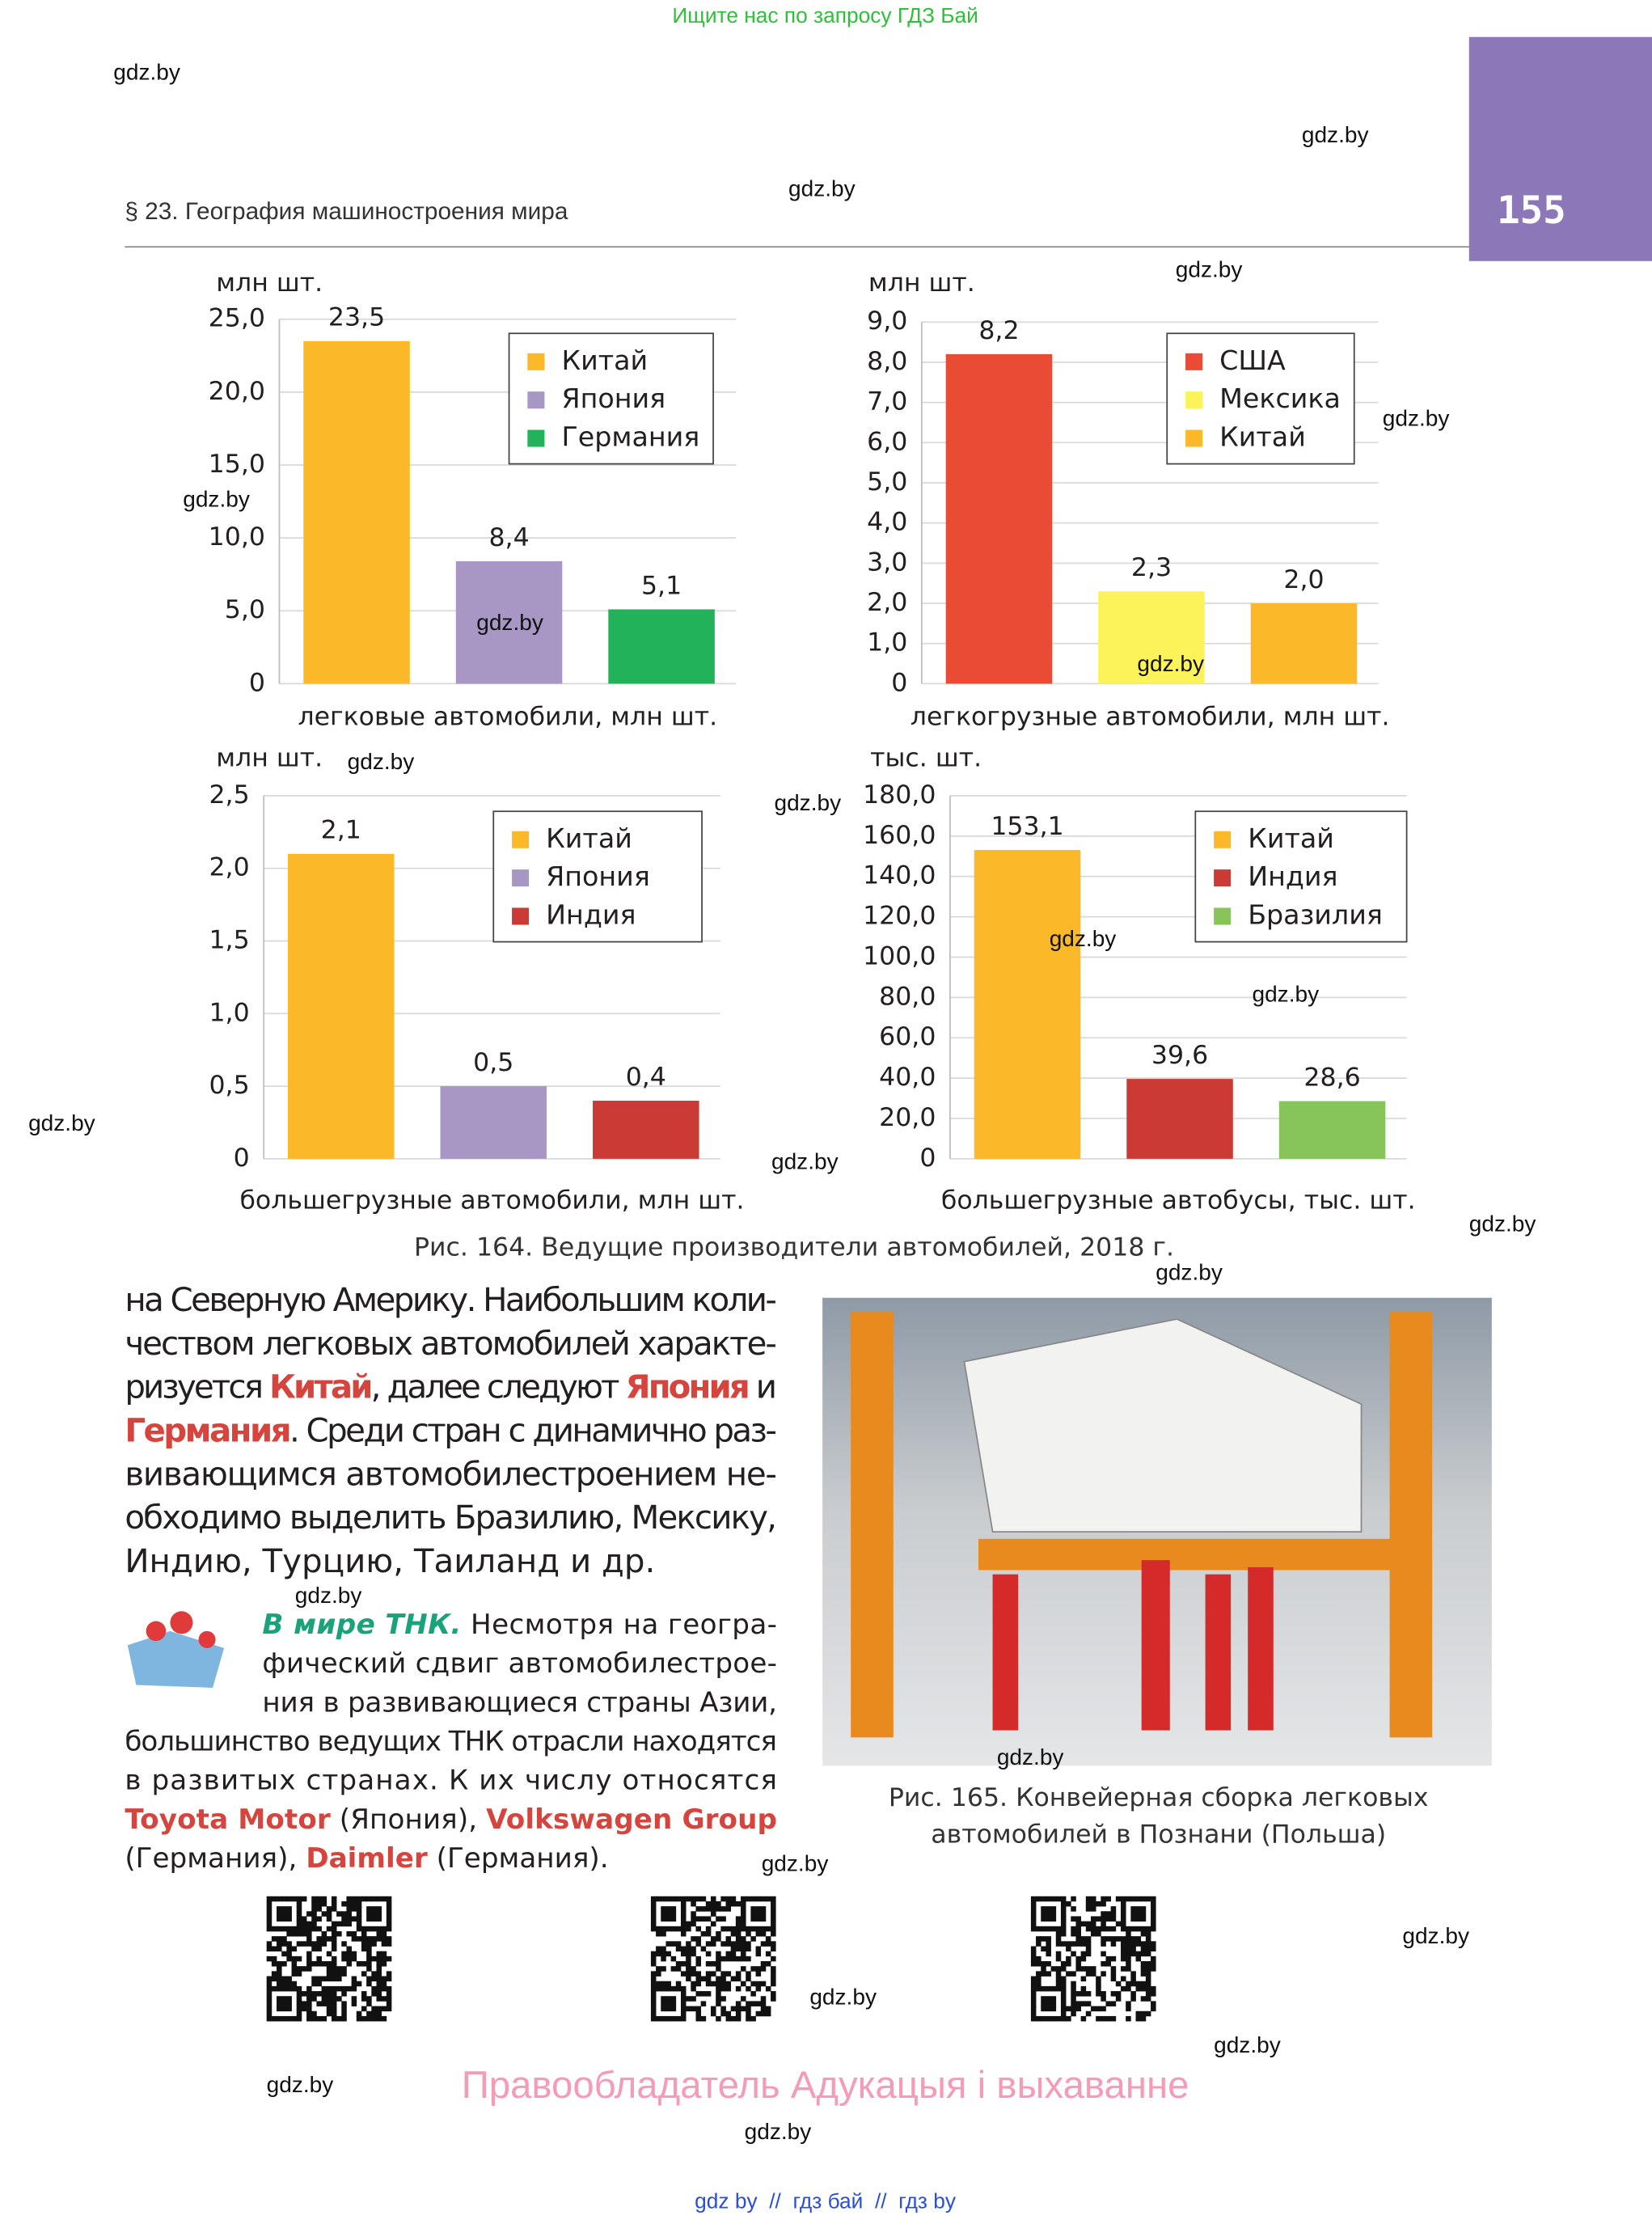  I want to click on value-label: 39,6, so click(1179, 1055).